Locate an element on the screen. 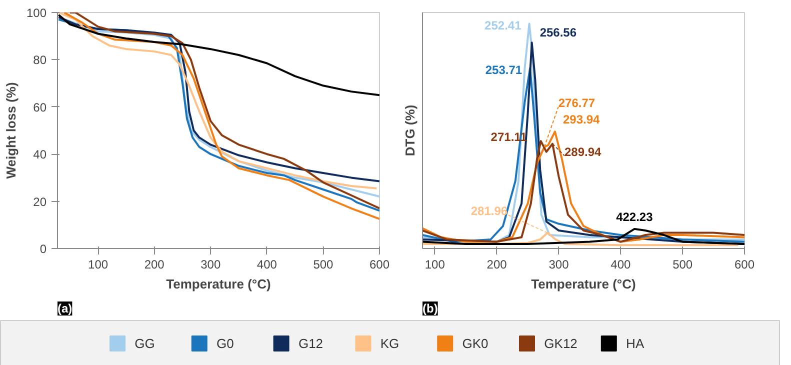 Image resolution: width=791 pixels, height=365 pixels. text: (b) is located at coordinates (430, 309).